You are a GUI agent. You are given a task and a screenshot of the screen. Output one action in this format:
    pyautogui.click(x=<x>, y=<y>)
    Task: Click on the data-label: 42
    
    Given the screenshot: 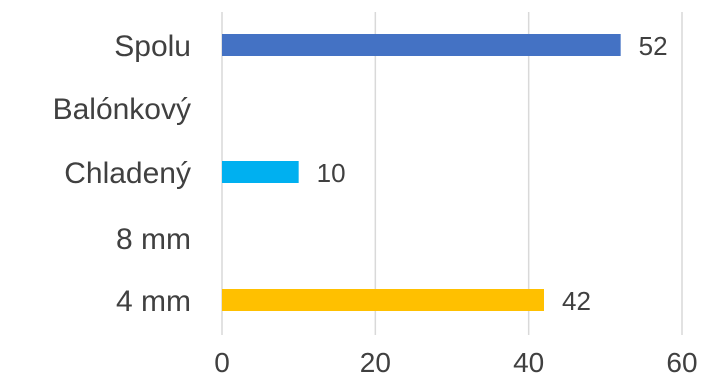 What is the action you would take?
    pyautogui.click(x=576, y=301)
    